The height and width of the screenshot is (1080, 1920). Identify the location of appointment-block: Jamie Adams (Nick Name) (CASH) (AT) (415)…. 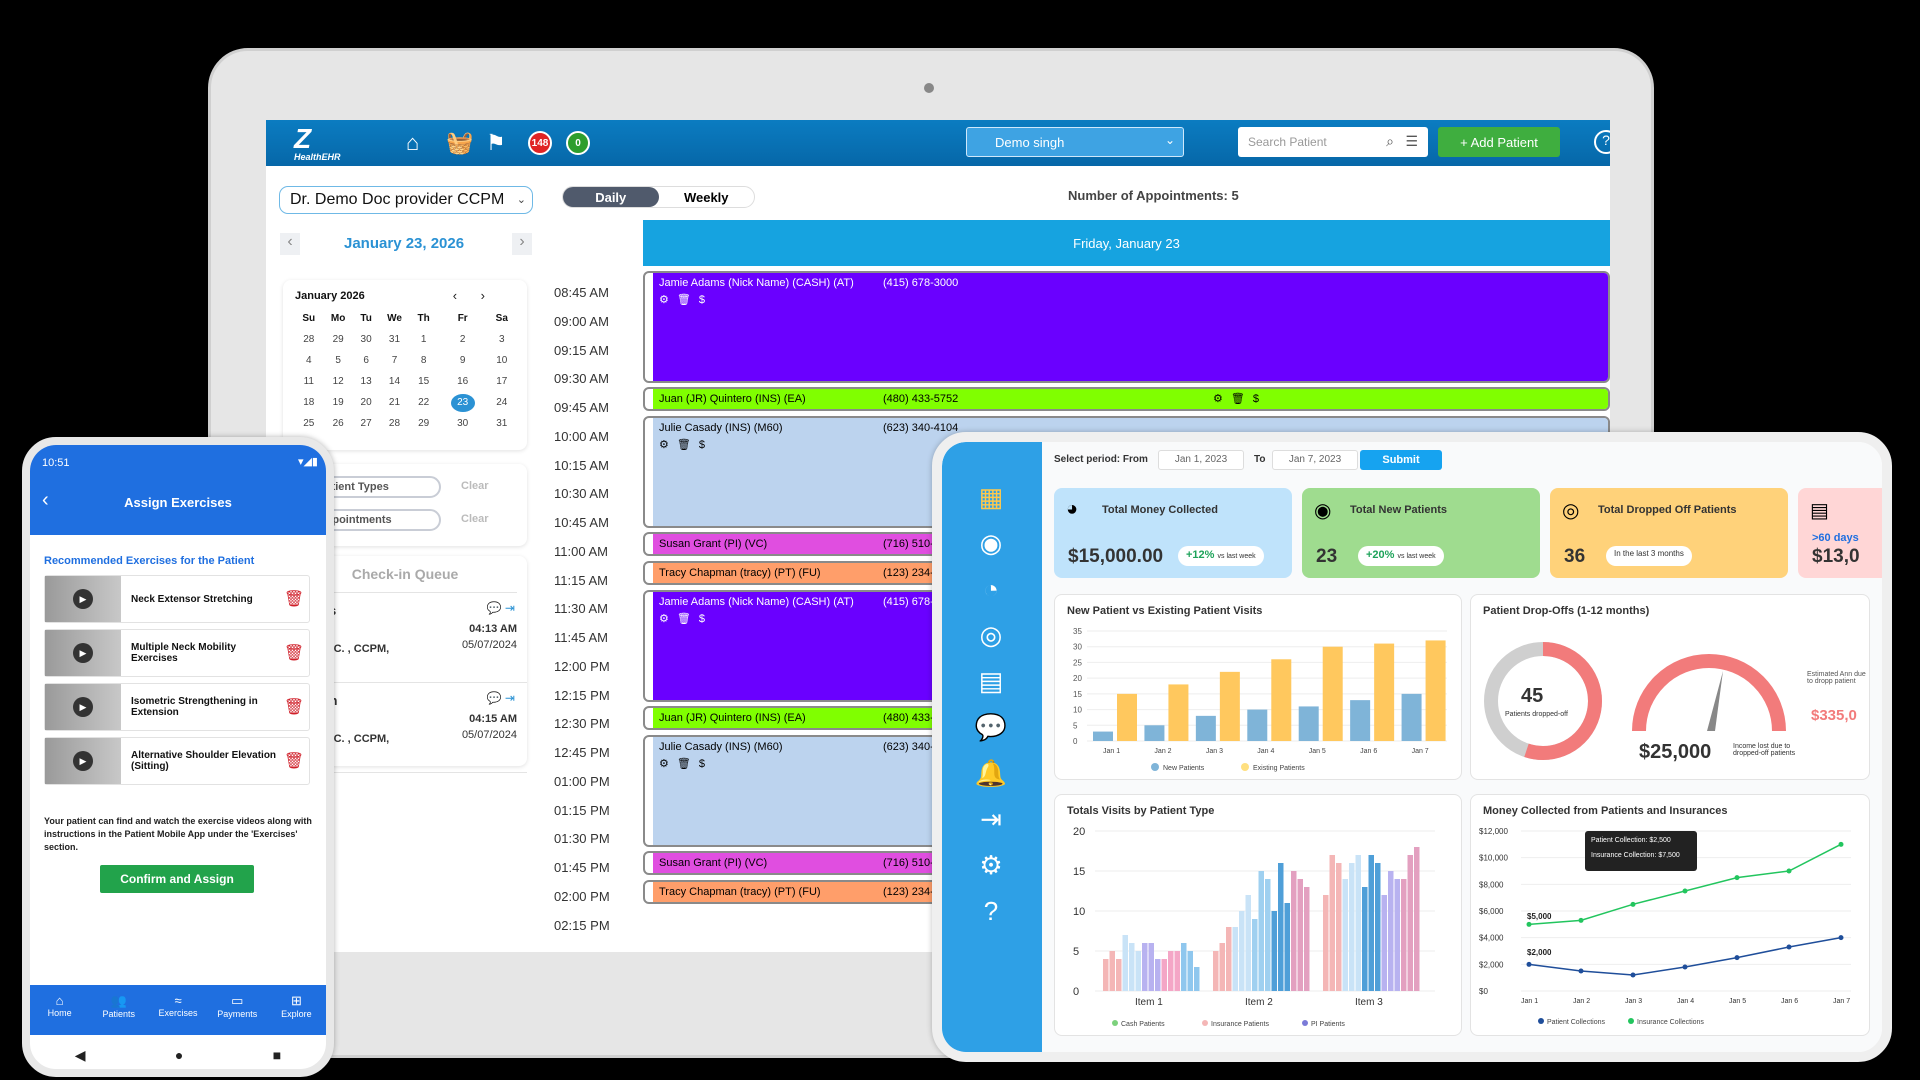
(1126, 327).